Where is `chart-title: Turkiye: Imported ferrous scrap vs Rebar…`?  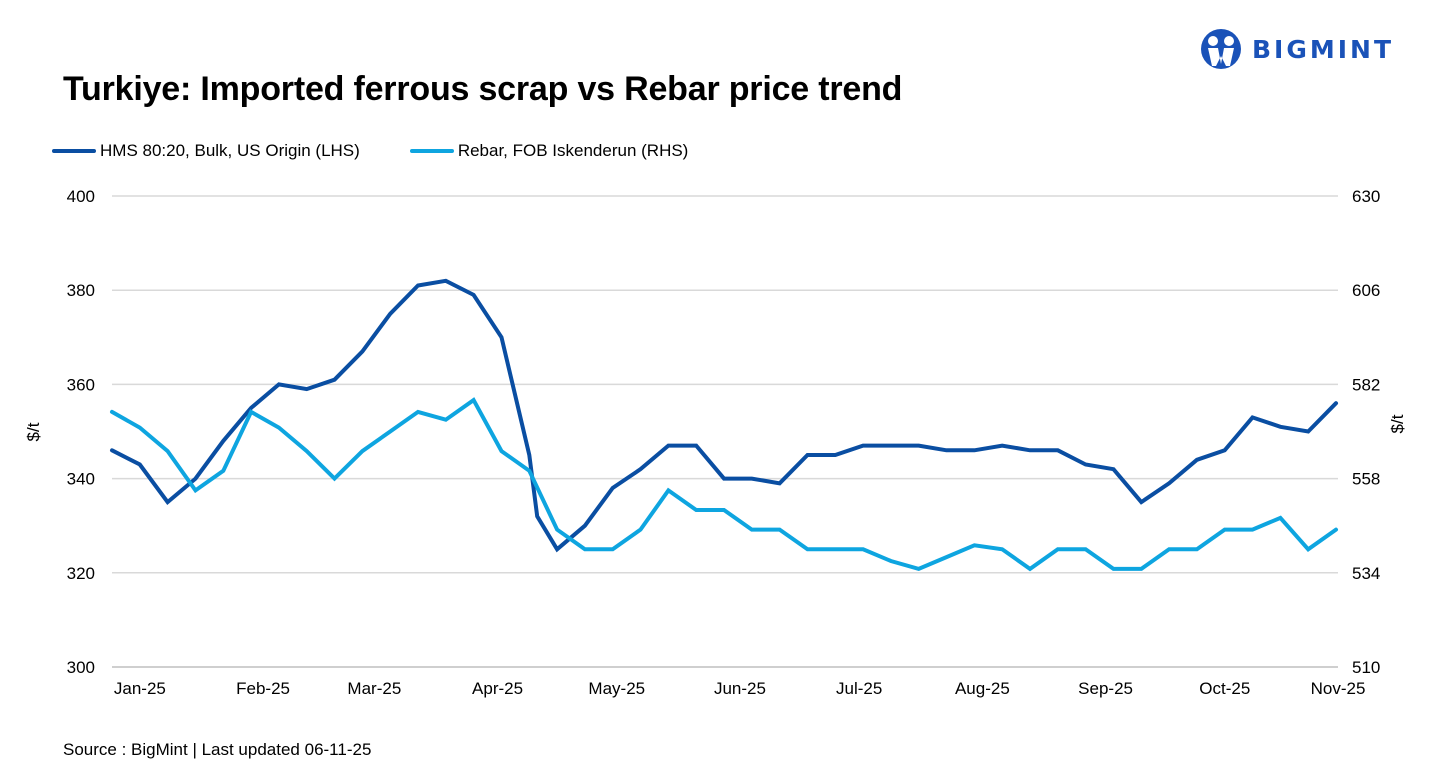 chart-title: Turkiye: Imported ferrous scrap vs Rebar… is located at coordinates (483, 89).